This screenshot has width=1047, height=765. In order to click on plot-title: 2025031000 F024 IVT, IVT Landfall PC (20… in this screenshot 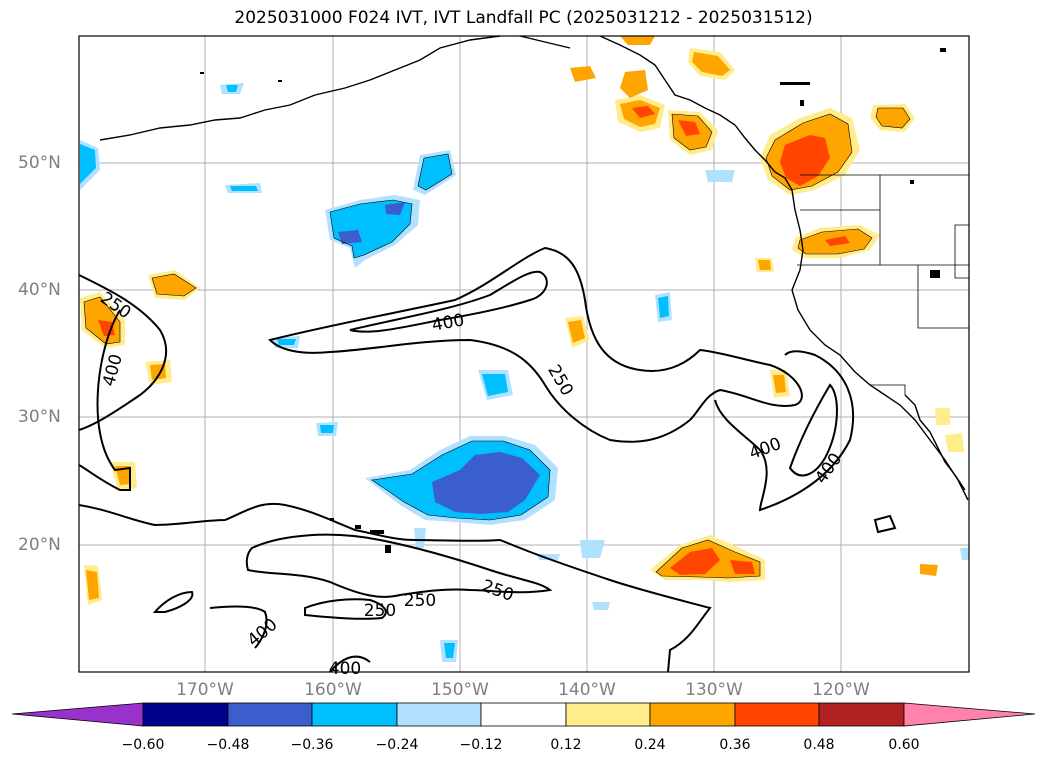, I will do `click(523, 18)`.